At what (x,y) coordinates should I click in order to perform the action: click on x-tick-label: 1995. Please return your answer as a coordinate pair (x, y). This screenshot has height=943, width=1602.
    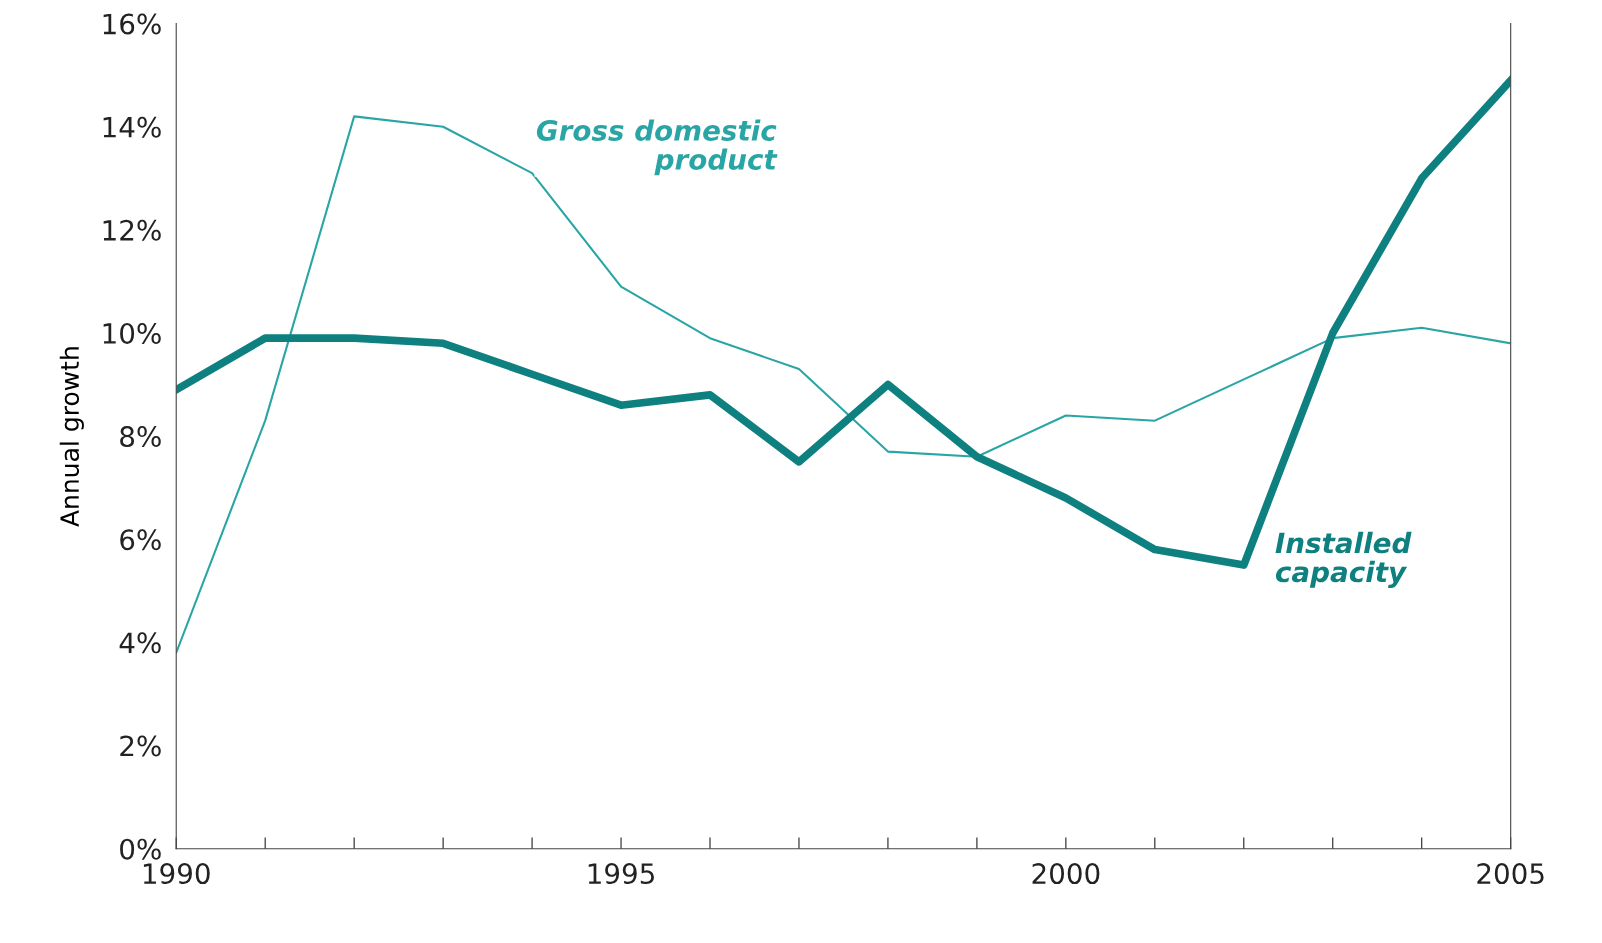
    Looking at the image, I should click on (621, 874).